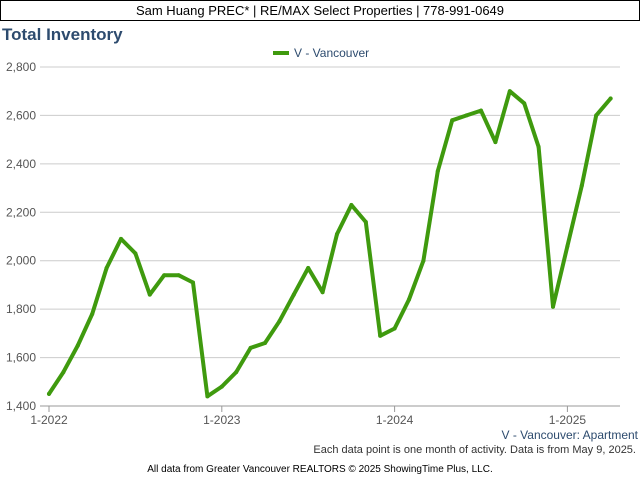  I want to click on legend-label: V - Vancouver, so click(331, 53).